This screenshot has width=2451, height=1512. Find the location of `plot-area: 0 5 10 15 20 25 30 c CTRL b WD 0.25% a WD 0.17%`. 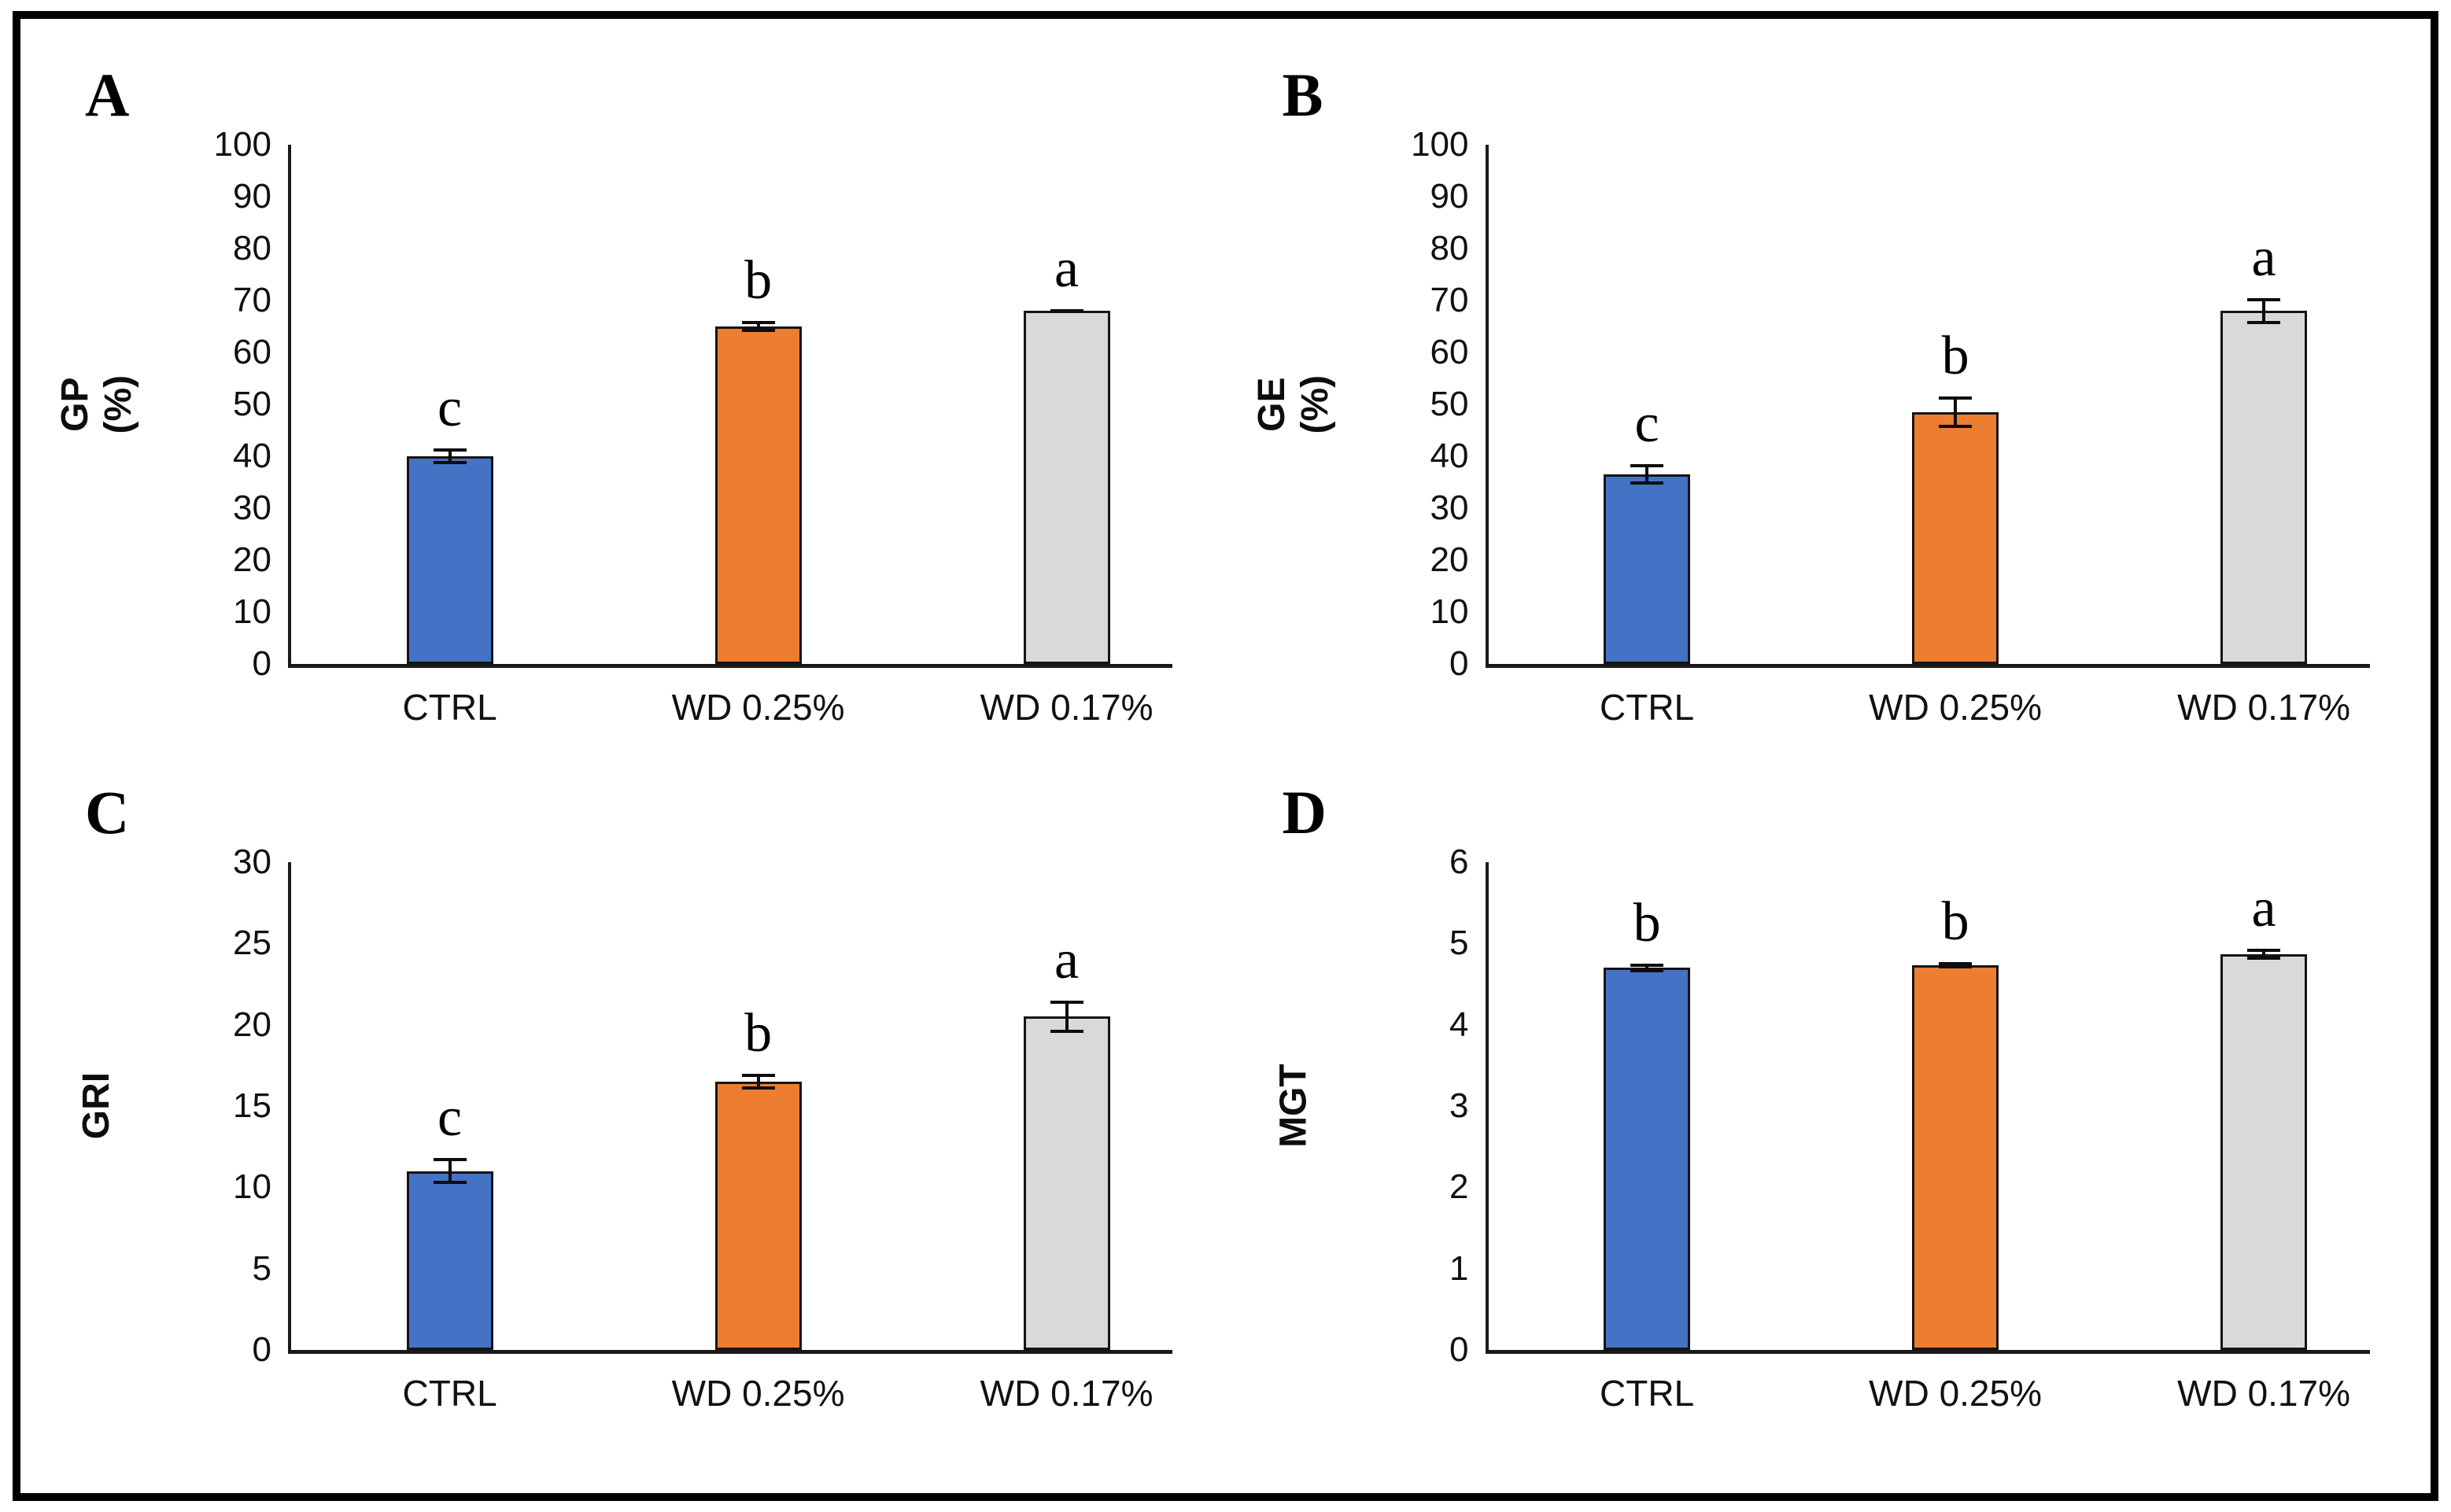

plot-area: 0 5 10 15 20 25 30 c CTRL b WD 0.25% a WD 0.17% is located at coordinates (702, 1128).